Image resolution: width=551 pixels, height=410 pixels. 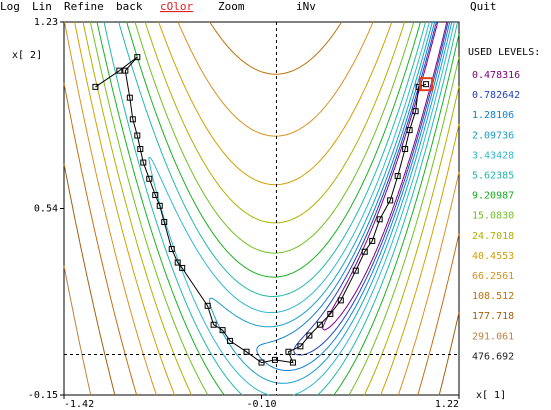 What do you see at coordinates (248, 6) in the screenshot?
I see `menu-bar: Log Lin Refine back cOlor Zoom iNv Quit` at bounding box center [248, 6].